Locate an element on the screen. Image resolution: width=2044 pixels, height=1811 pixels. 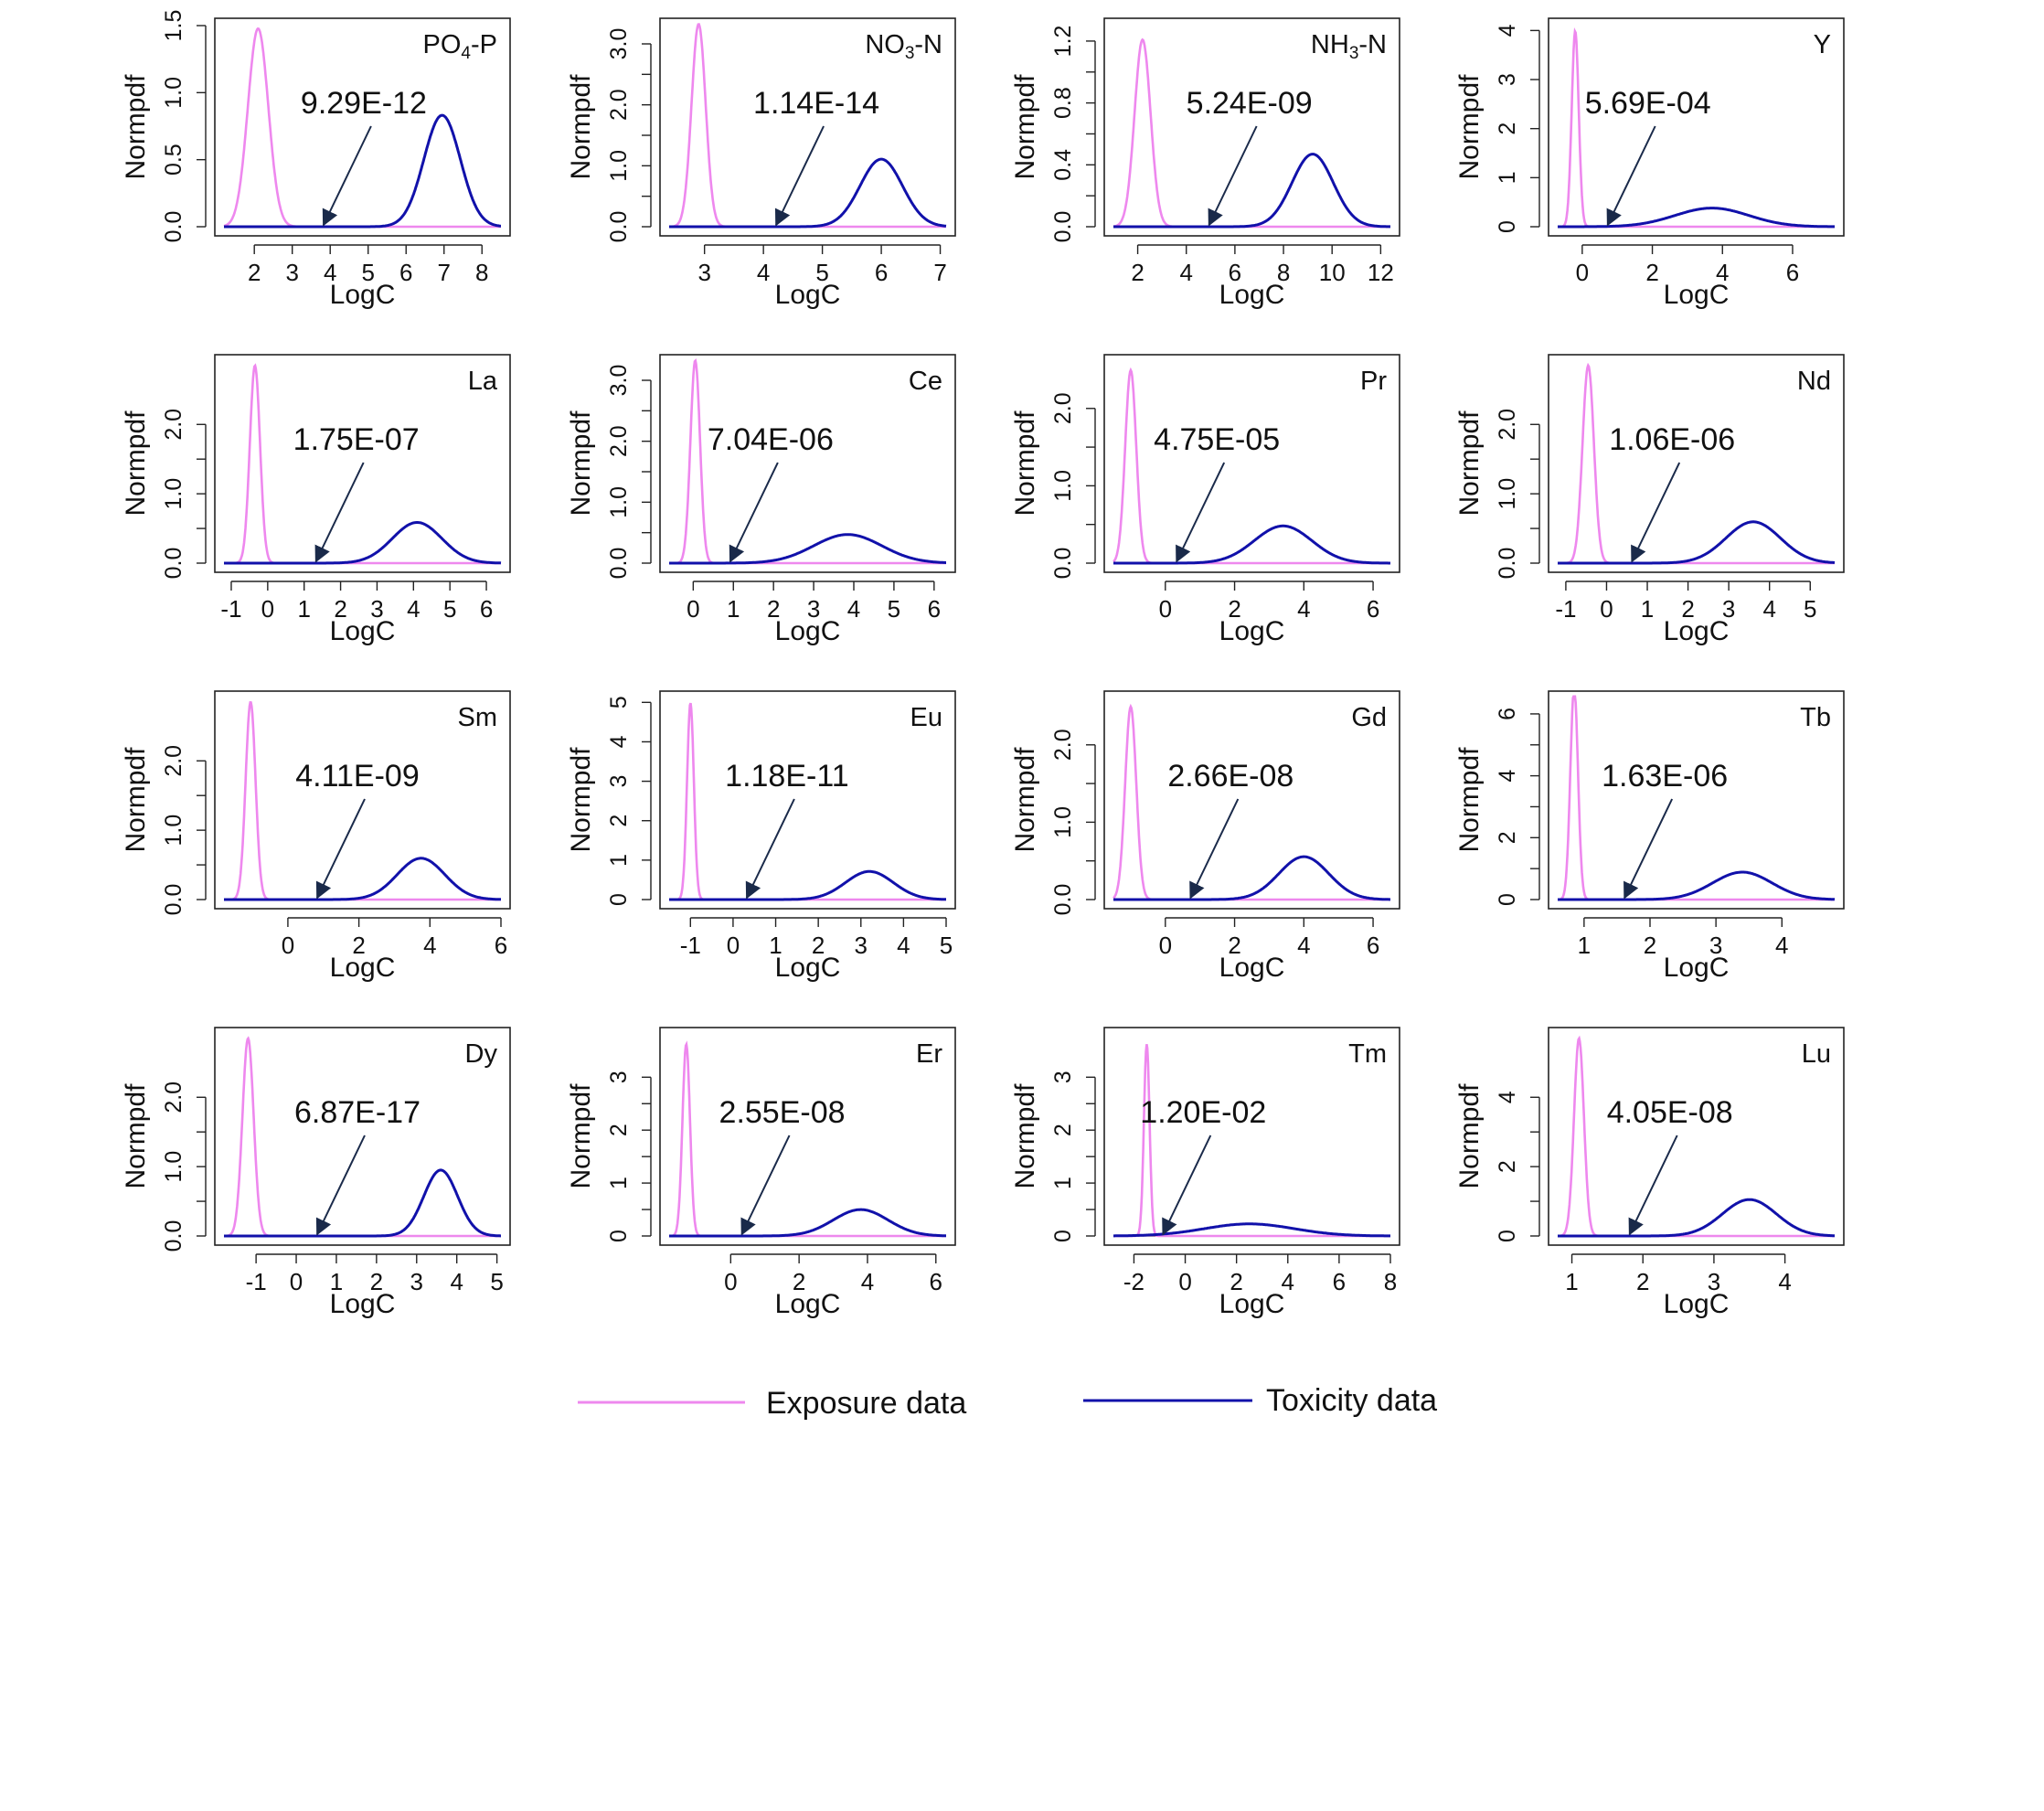
panel-title: Eu is located at coordinates (926, 717).